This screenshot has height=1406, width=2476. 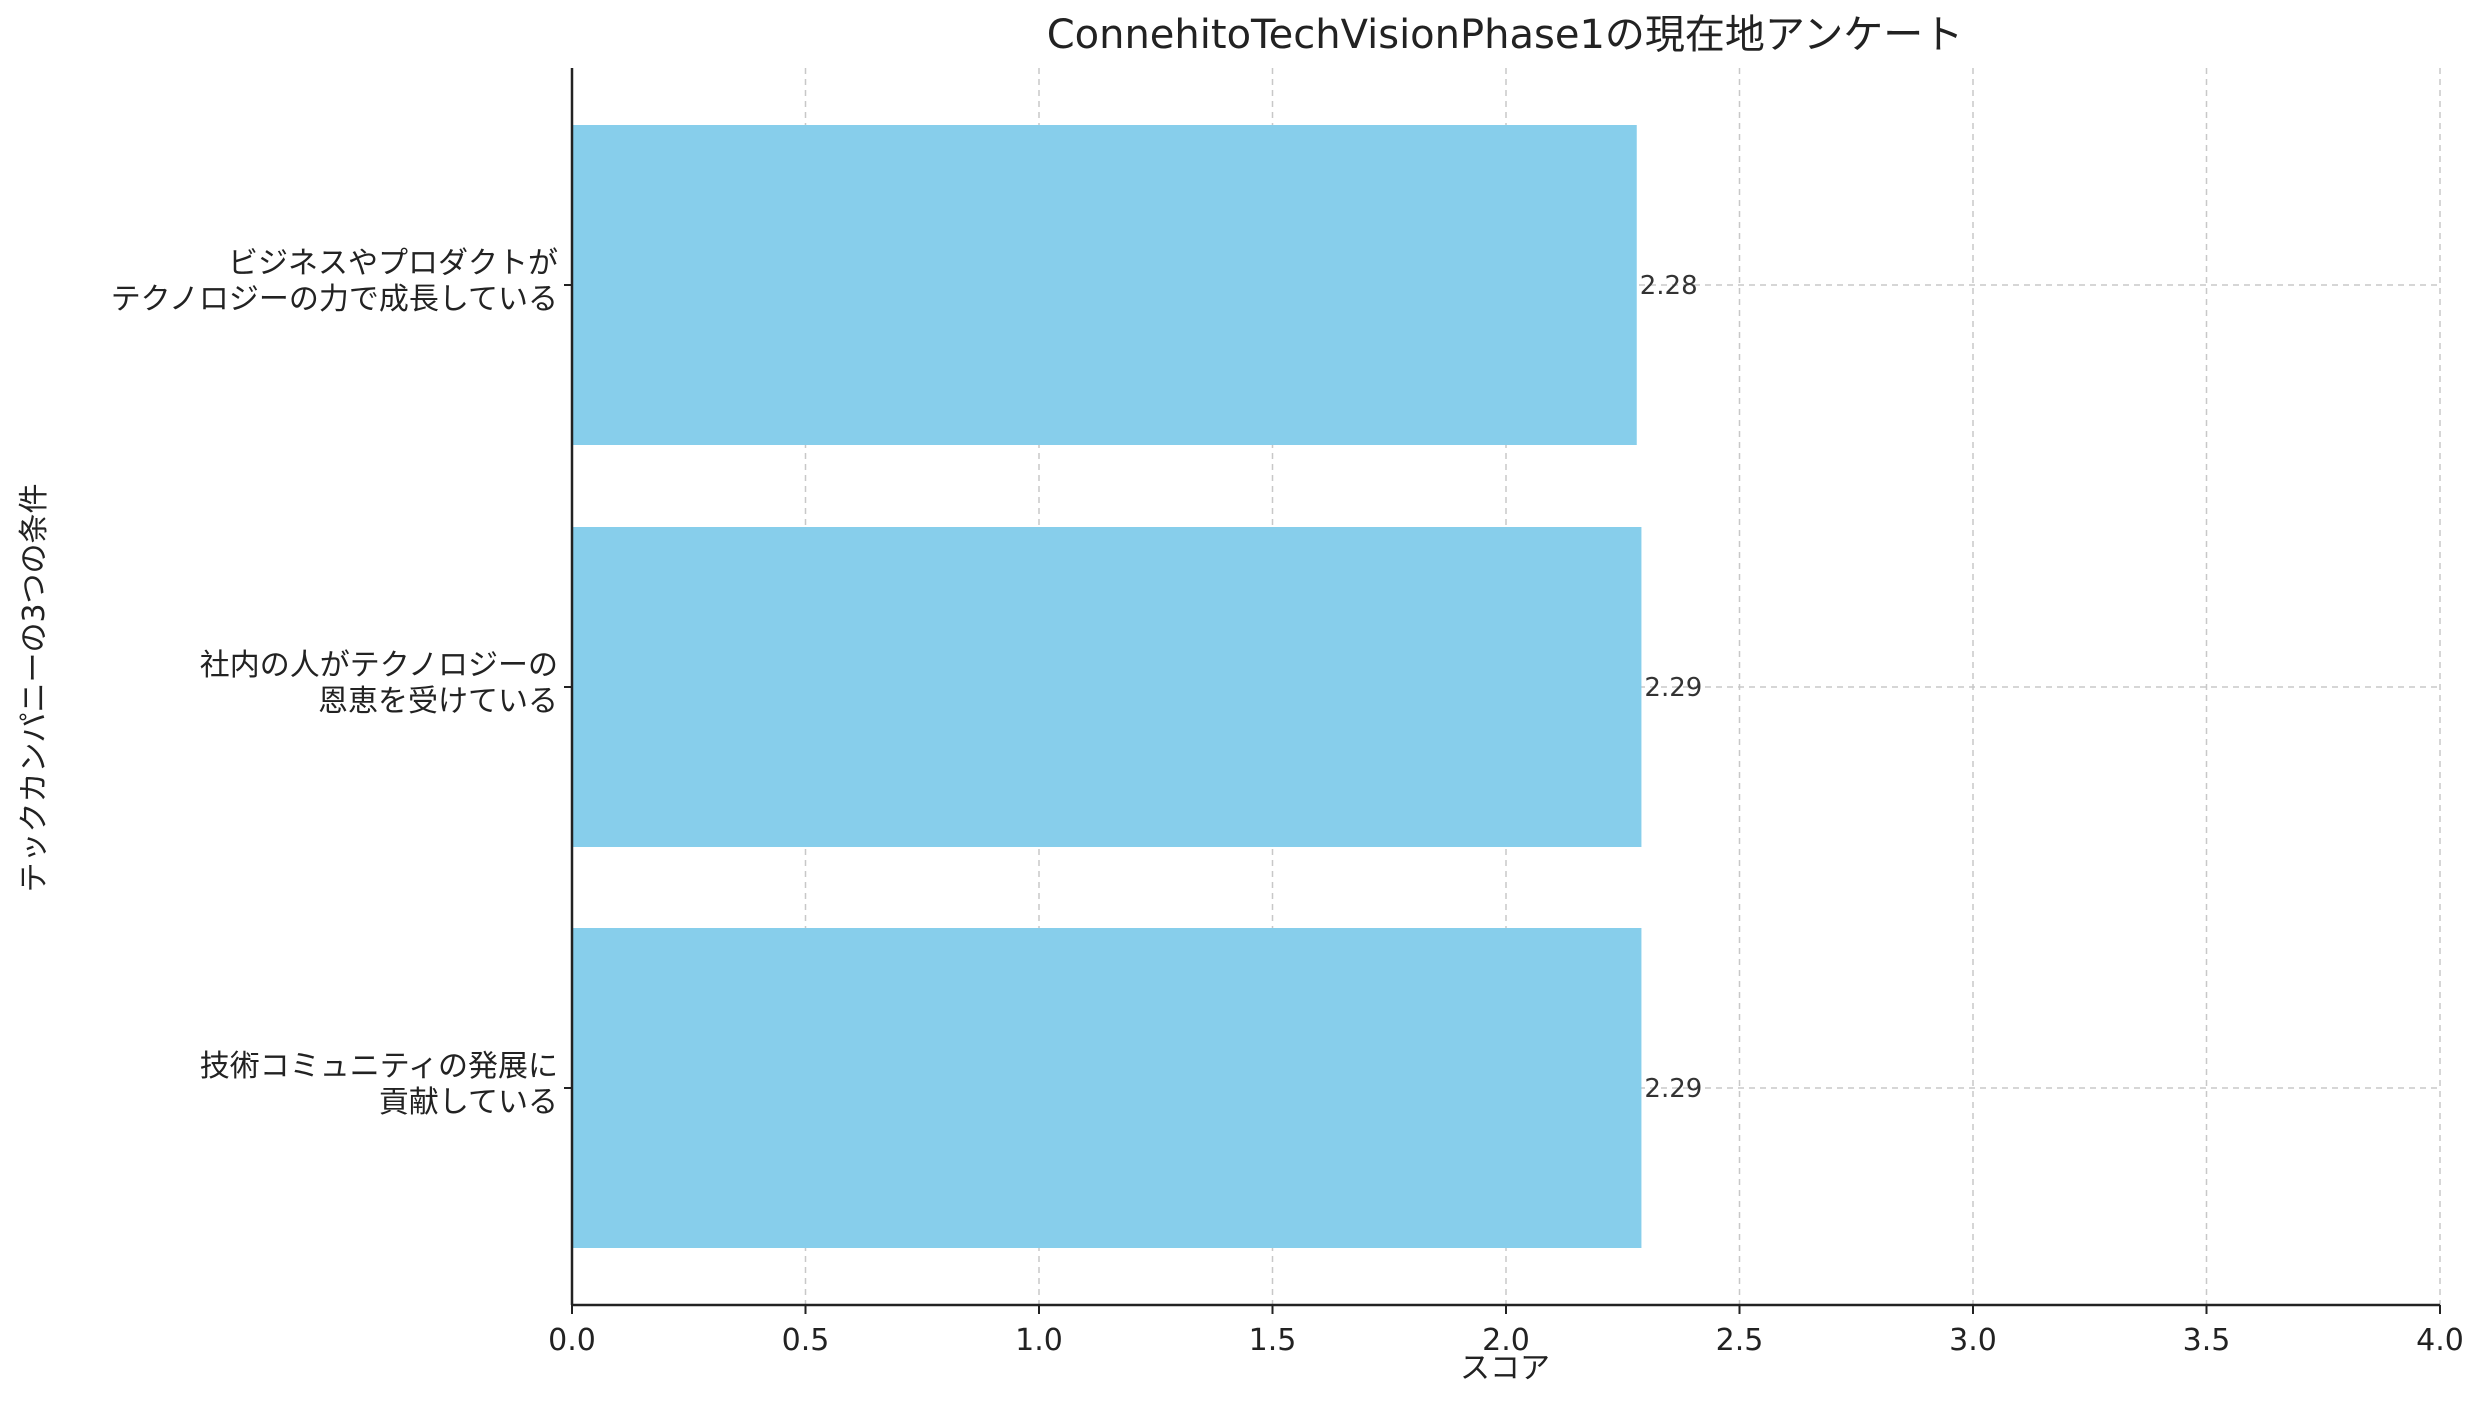 I want to click on category-label: 技術コミュニティの発展に, so click(x=379, y=1066).